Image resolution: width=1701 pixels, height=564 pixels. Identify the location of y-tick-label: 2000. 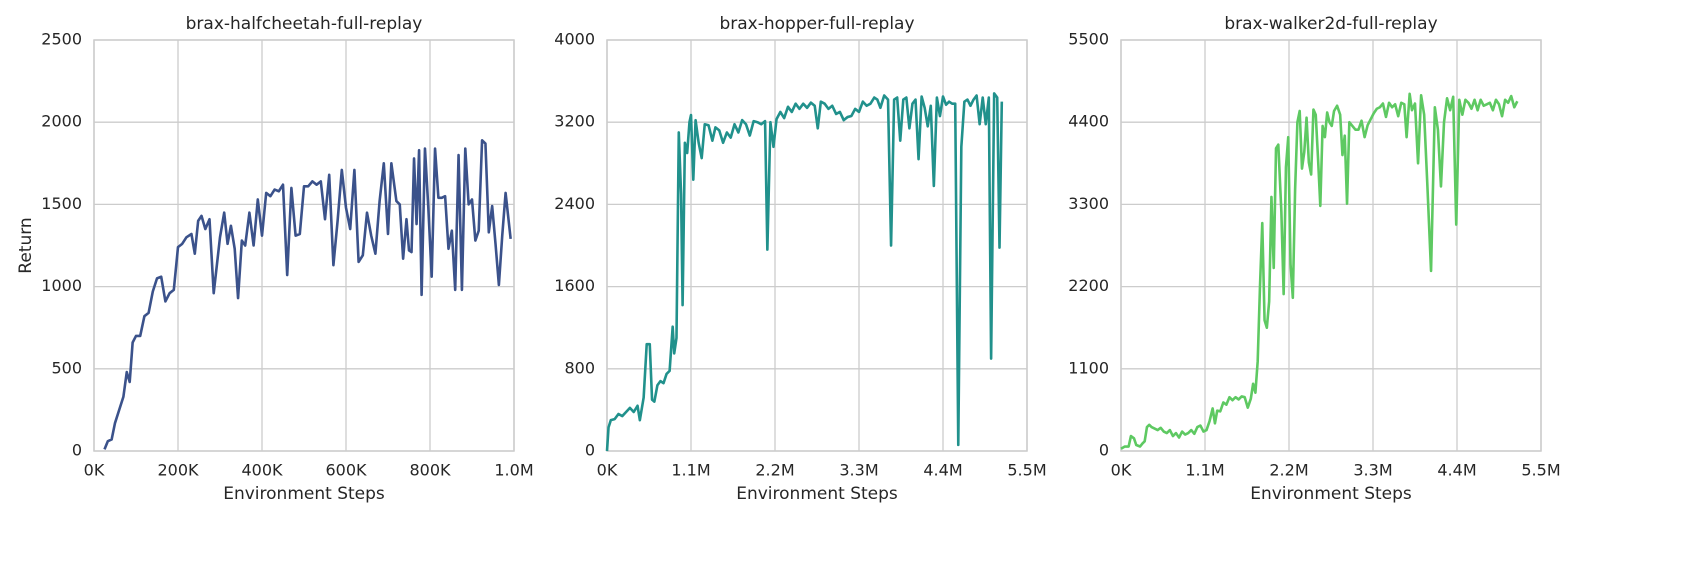
(61, 121).